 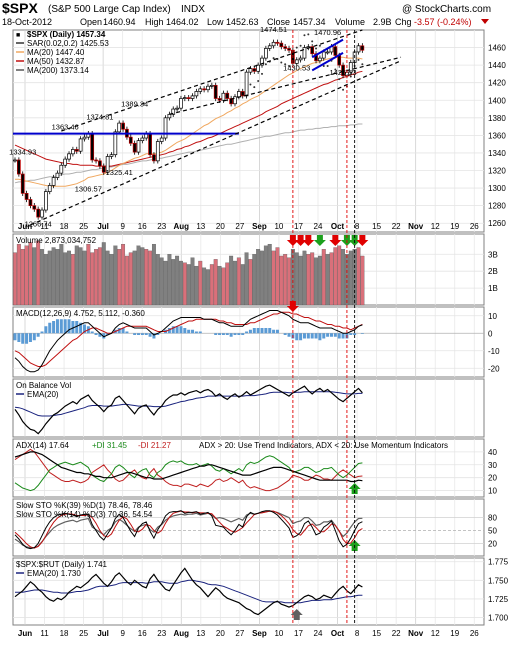 I want to click on slow-sto-39-line, so click(x=188, y=529).